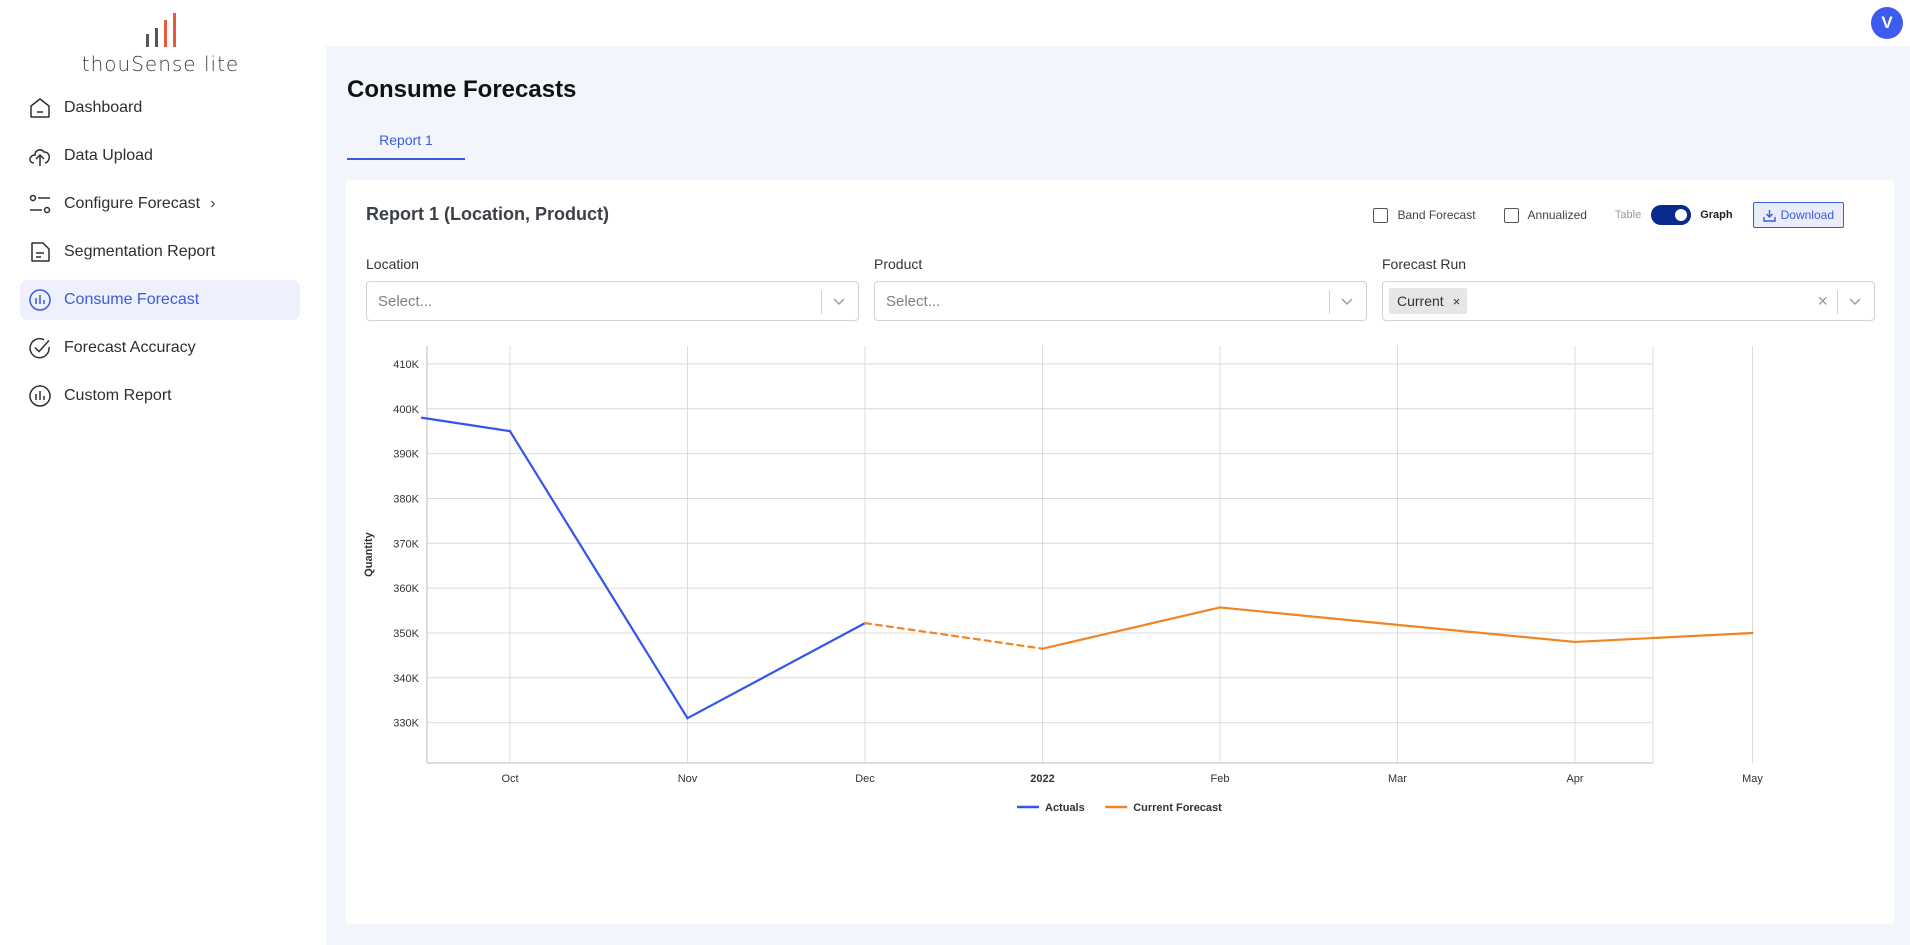  I want to click on x-tick-label: May, so click(1752, 779).